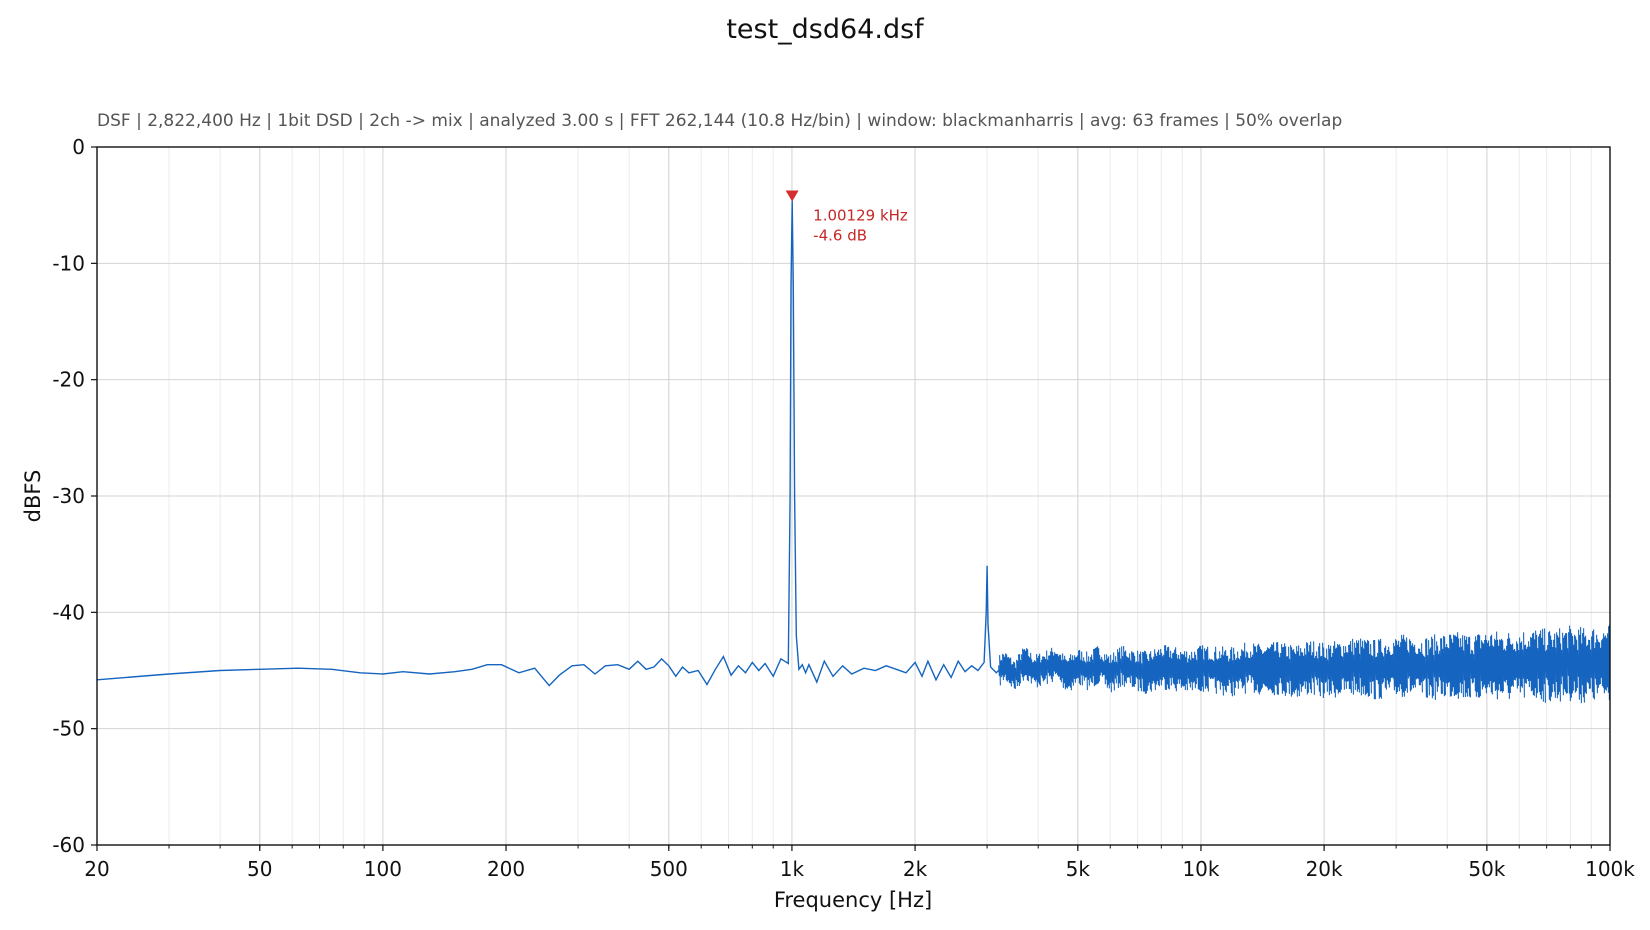  Describe the element at coordinates (33, 496) in the screenshot. I see `y-axis-label: dBFS` at that location.